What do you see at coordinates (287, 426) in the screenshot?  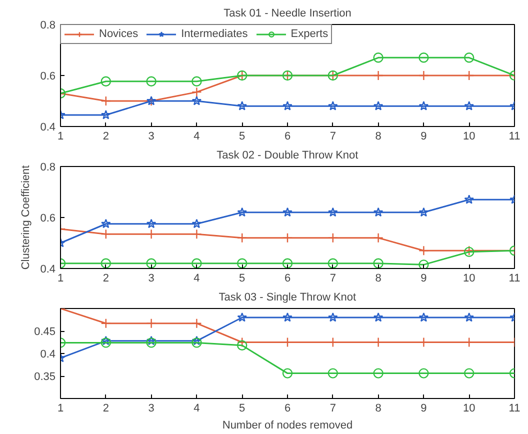 I see `x-axis-title: Number of nodes removed` at bounding box center [287, 426].